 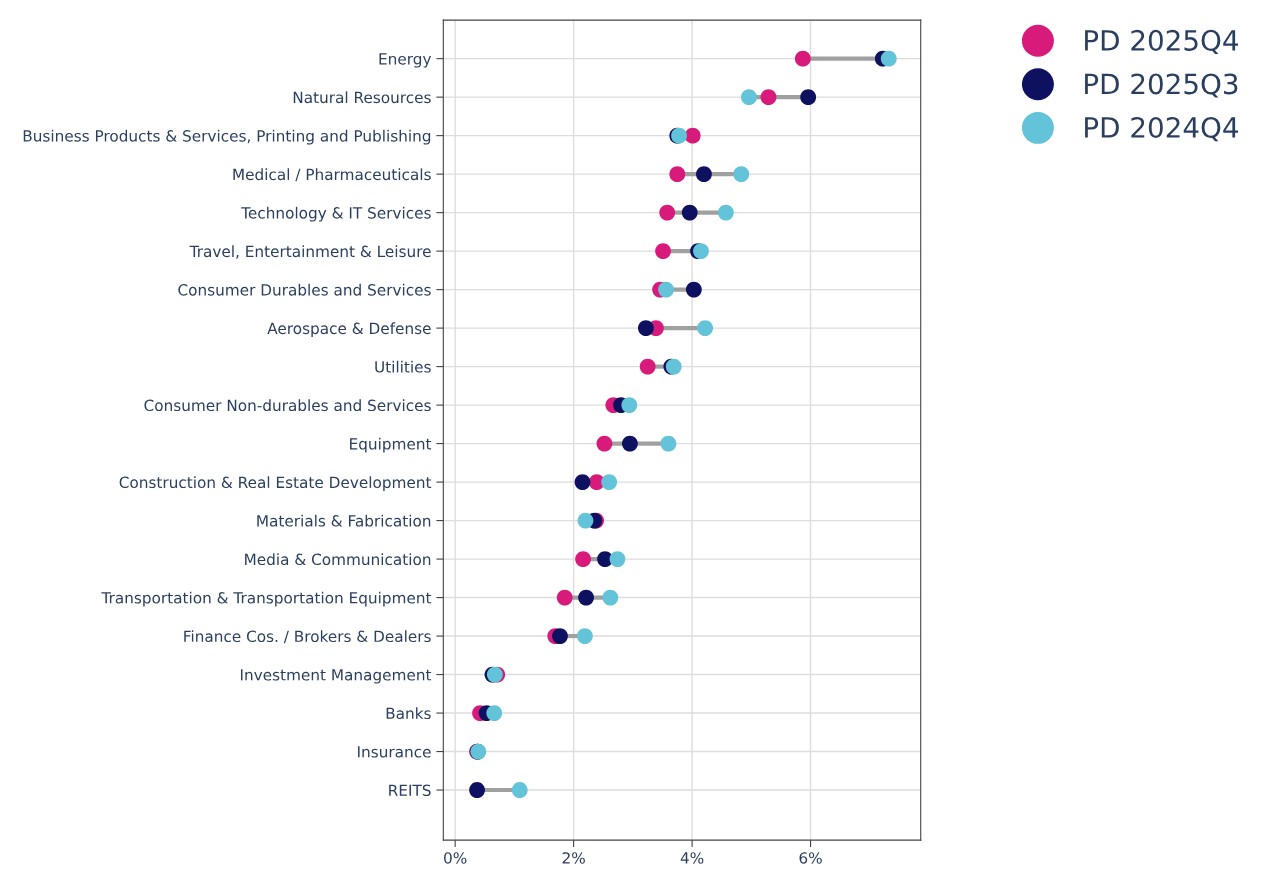 I want to click on y-tick-label: Equipment, so click(x=391, y=445).